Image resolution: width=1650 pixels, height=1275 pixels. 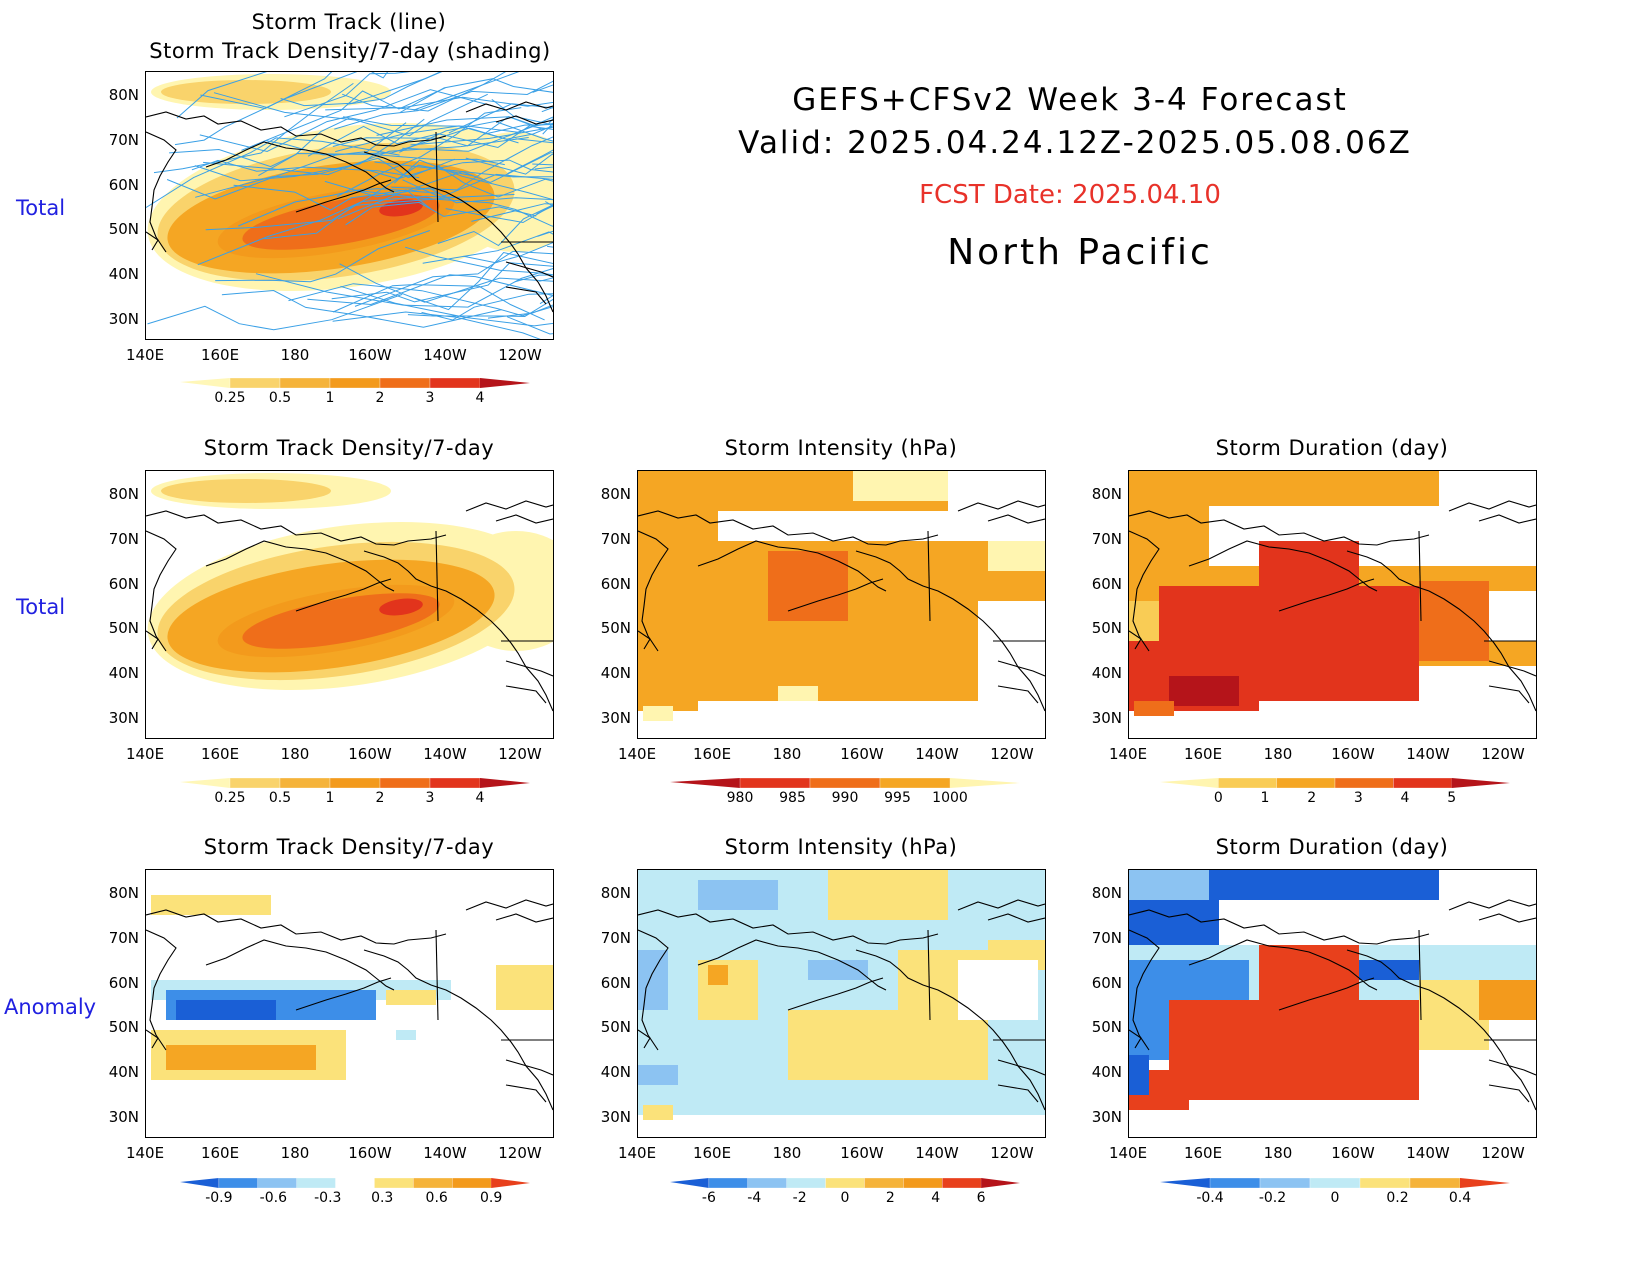 What do you see at coordinates (841, 604) in the screenshot?
I see `map-intensity-total` at bounding box center [841, 604].